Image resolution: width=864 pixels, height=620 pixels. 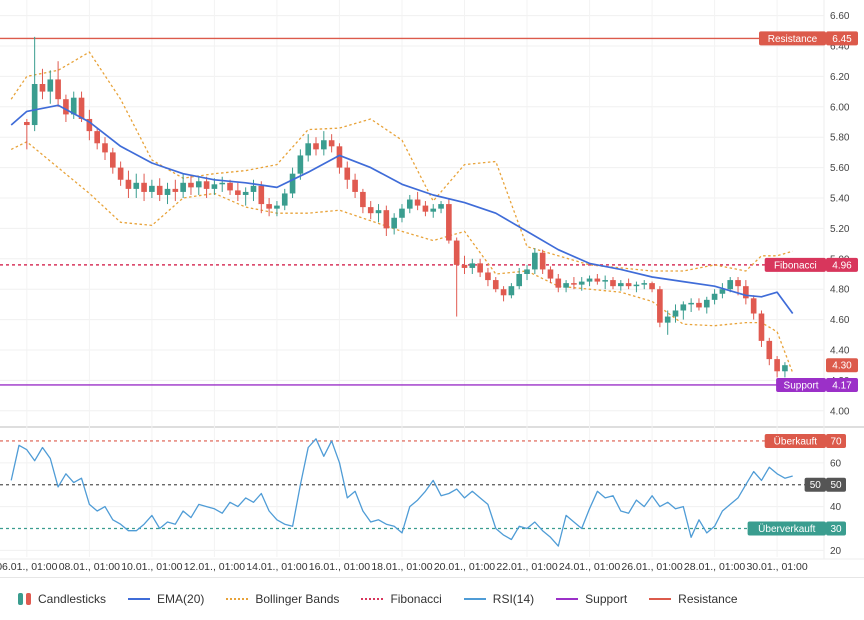 What do you see at coordinates (708, 599) in the screenshot?
I see `legend-label: Resistance` at bounding box center [708, 599].